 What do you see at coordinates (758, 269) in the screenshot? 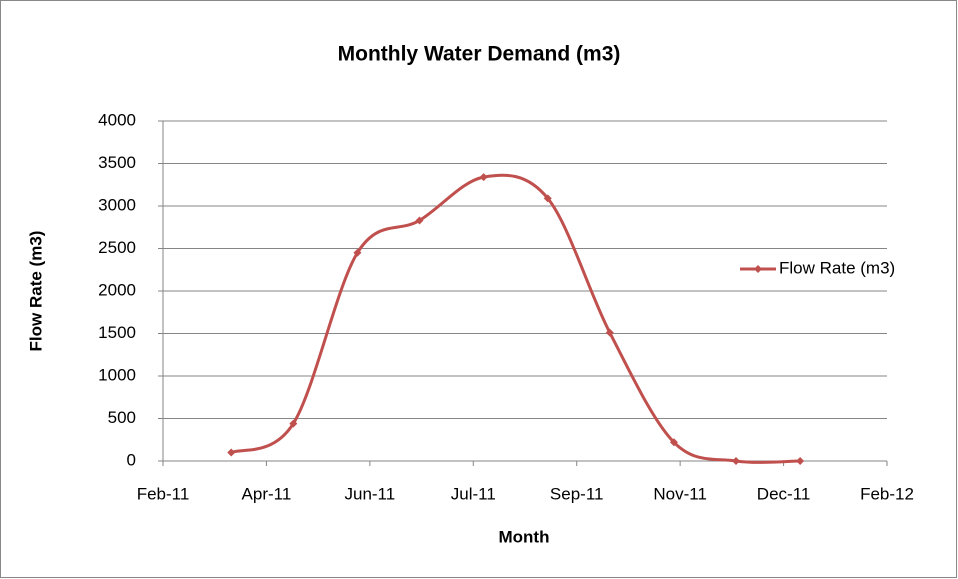
I see `legend-marker` at bounding box center [758, 269].